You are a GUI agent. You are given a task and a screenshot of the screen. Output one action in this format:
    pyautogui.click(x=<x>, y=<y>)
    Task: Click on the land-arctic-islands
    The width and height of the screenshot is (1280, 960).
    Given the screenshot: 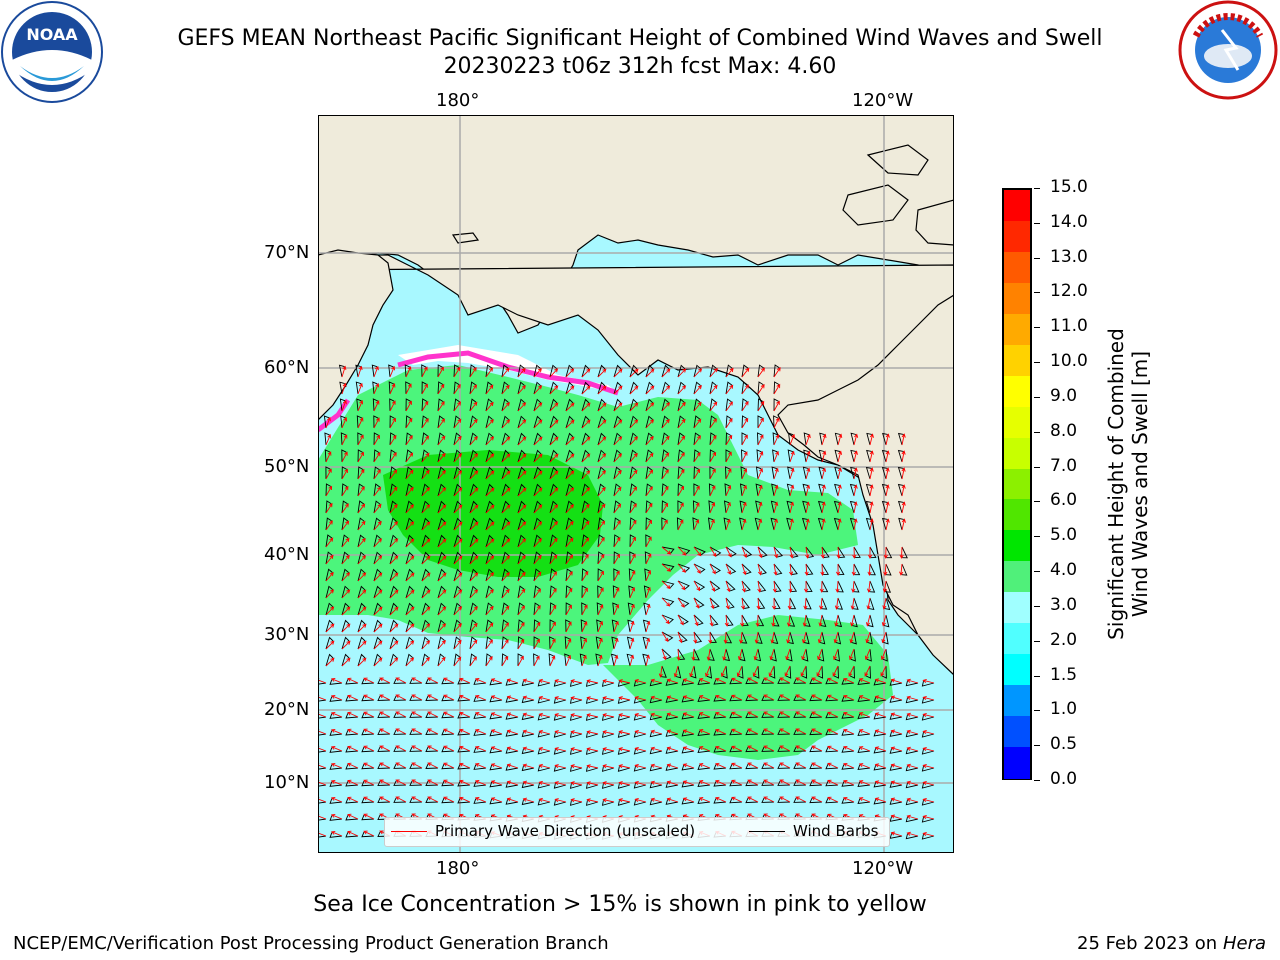 What is the action you would take?
    pyautogui.click(x=702, y=195)
    